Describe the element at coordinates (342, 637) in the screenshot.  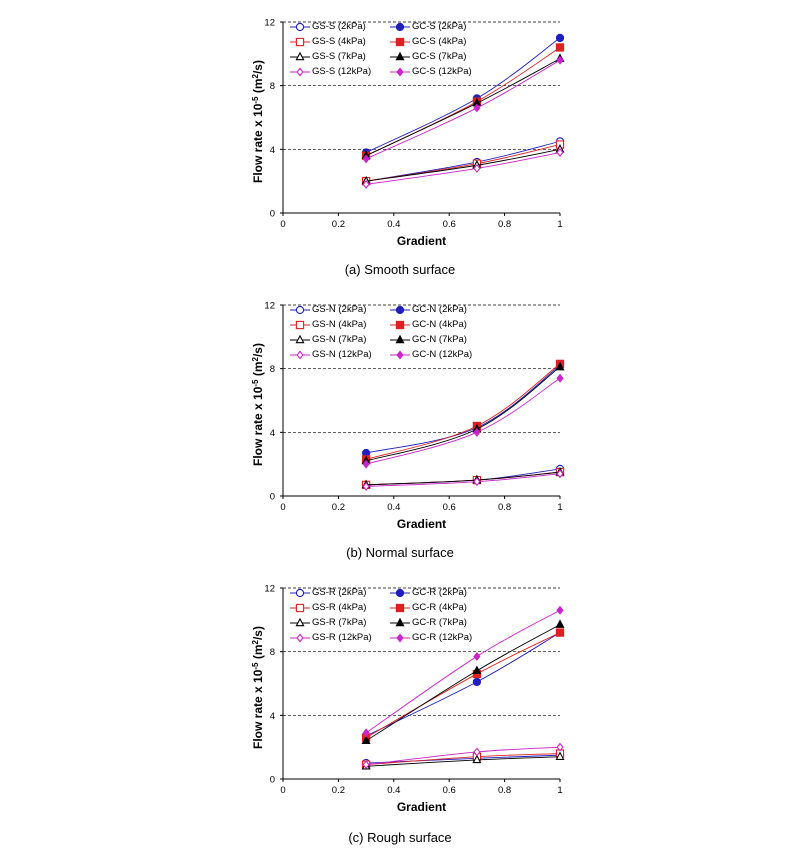
I see `legend-label: GS-R (12kPa)` at that location.